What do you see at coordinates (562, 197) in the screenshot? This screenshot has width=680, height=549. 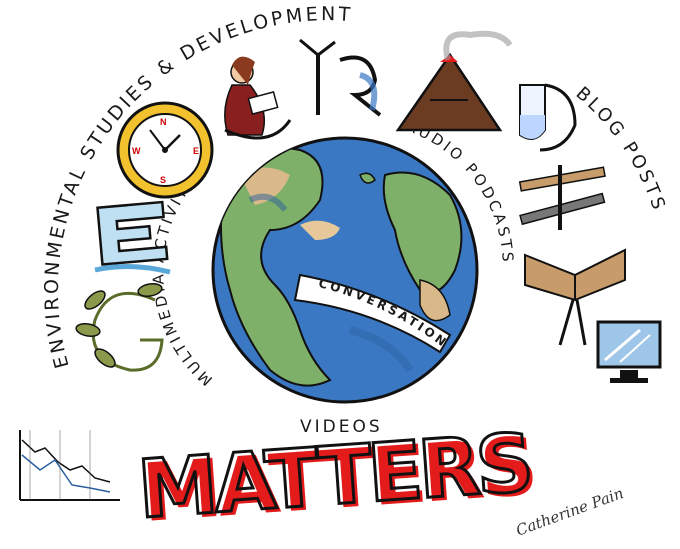 I see `pen-icon` at bounding box center [562, 197].